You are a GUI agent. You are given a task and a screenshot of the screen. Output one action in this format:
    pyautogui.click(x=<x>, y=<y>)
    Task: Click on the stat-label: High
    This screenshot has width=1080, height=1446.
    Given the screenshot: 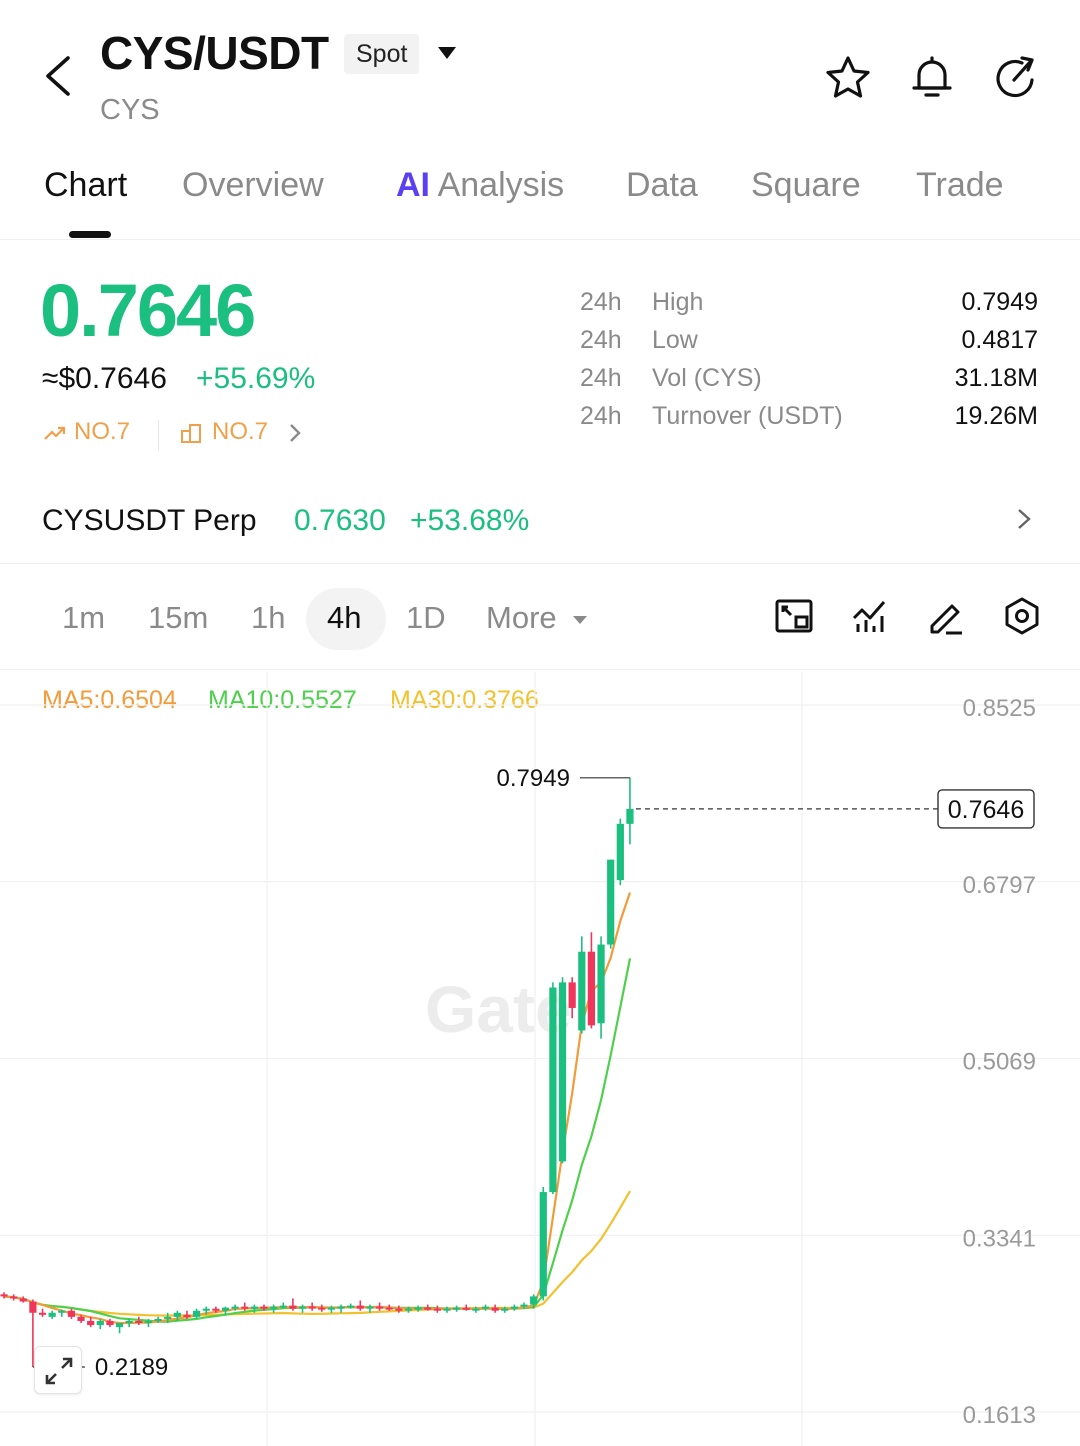 What is the action you would take?
    pyautogui.click(x=678, y=302)
    